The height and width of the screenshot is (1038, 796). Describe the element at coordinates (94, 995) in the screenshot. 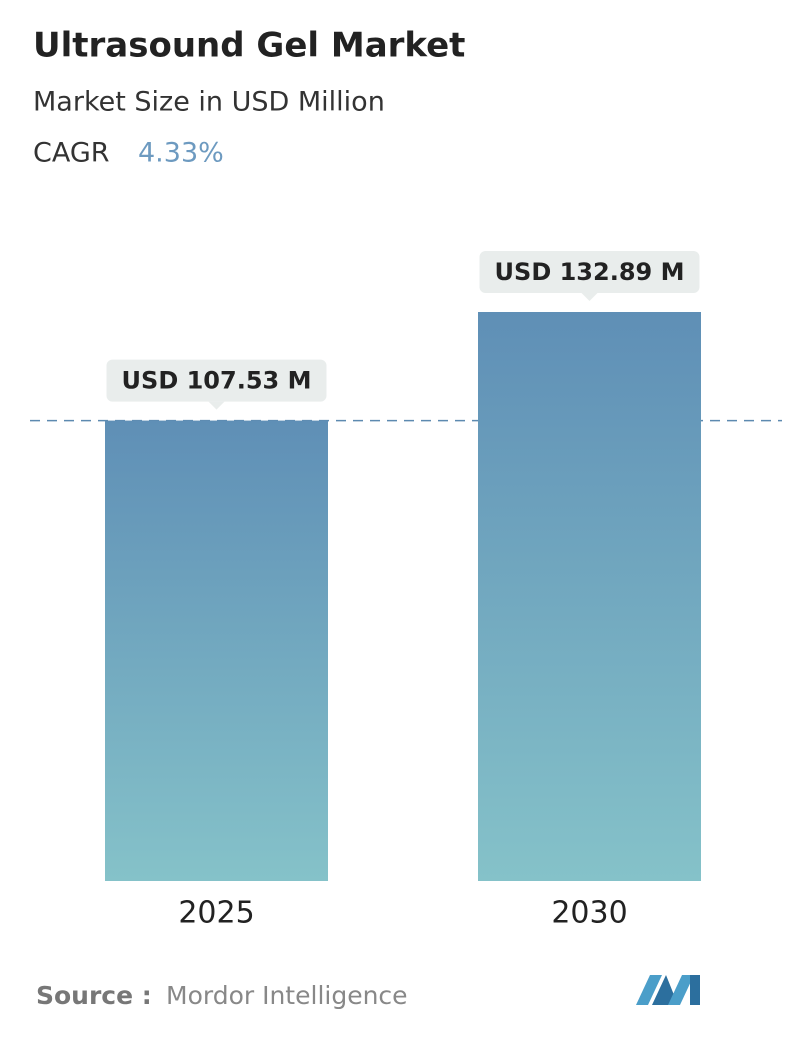

I see `source-label: Source :` at that location.